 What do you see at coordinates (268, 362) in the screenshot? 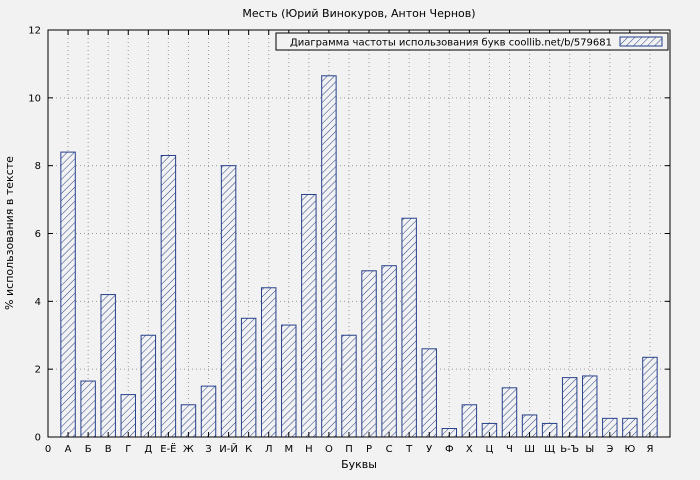
I see `bar-Л` at bounding box center [268, 362].